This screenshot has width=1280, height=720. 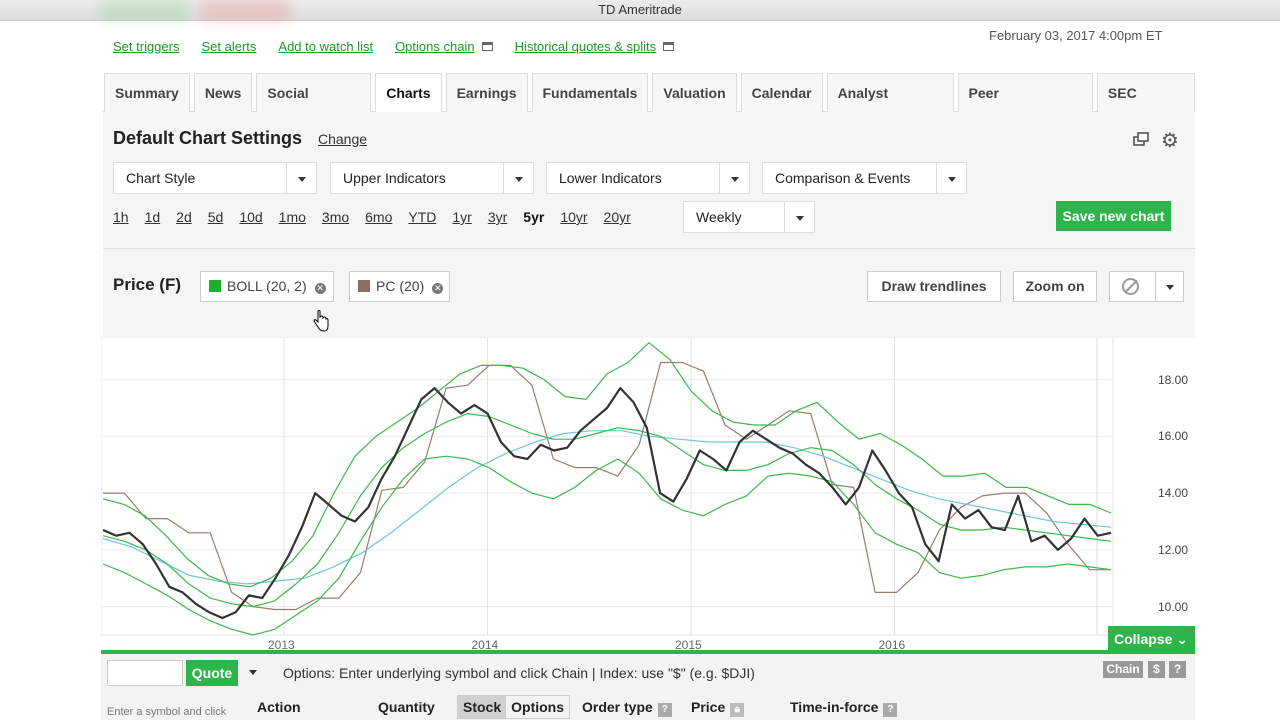 I want to click on price-label: Price (F), so click(x=147, y=284).